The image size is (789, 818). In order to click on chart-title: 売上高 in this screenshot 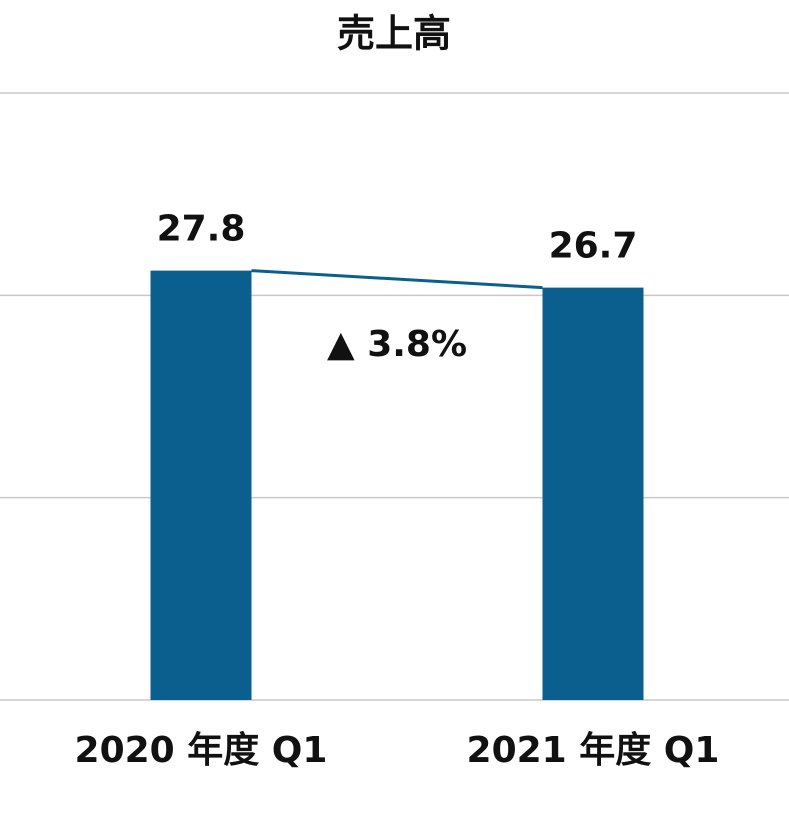, I will do `click(394, 34)`.